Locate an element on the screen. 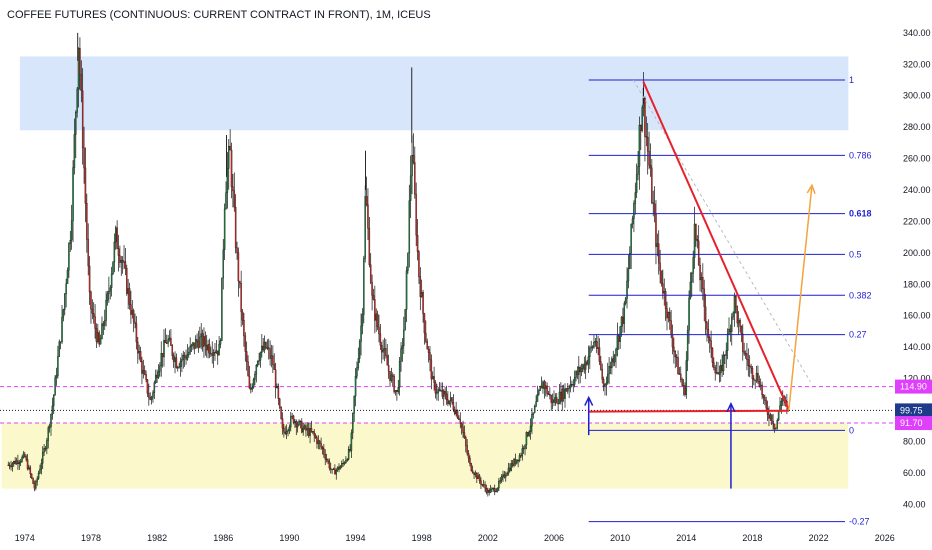 This screenshot has height=550, width=932. support-trend-line is located at coordinates (688, 411).